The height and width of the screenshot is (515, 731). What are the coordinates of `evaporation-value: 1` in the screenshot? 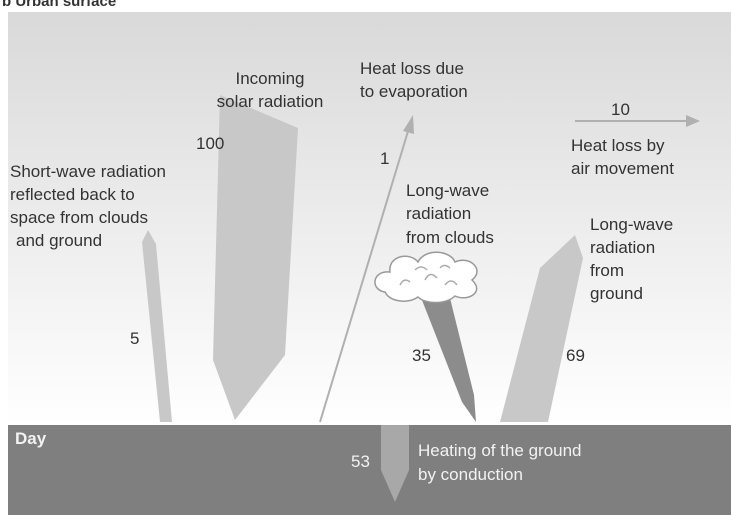 It's located at (384, 158).